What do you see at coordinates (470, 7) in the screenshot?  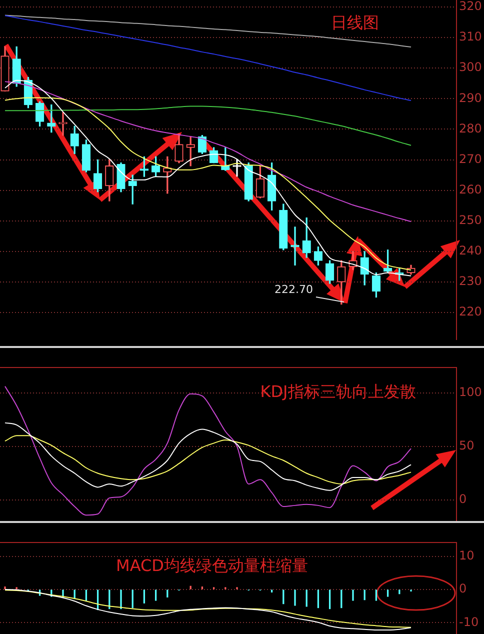 I see `y-tick-label: 320` at bounding box center [470, 7].